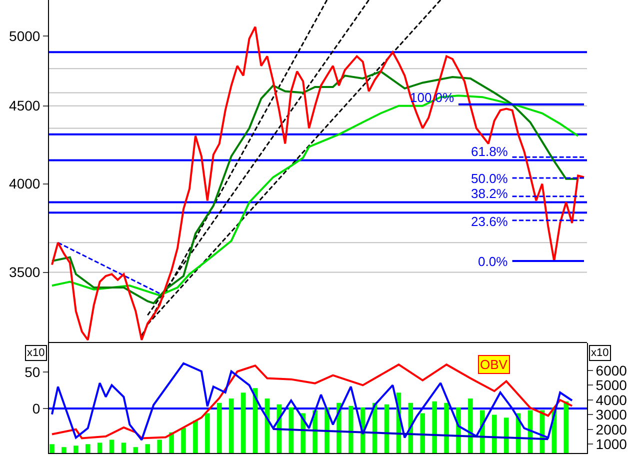  What do you see at coordinates (36, 408) in the screenshot?
I see `y-tick-label: 0` at bounding box center [36, 408].